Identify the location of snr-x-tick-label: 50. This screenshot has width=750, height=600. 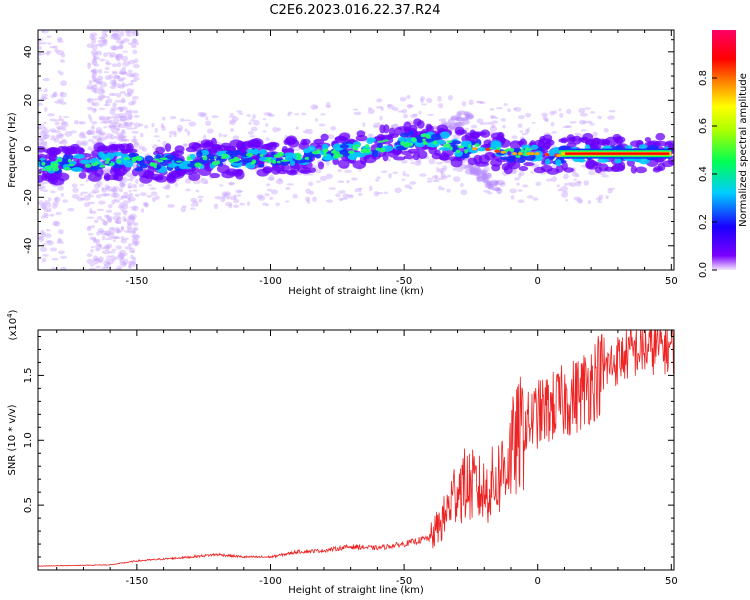
(671, 581).